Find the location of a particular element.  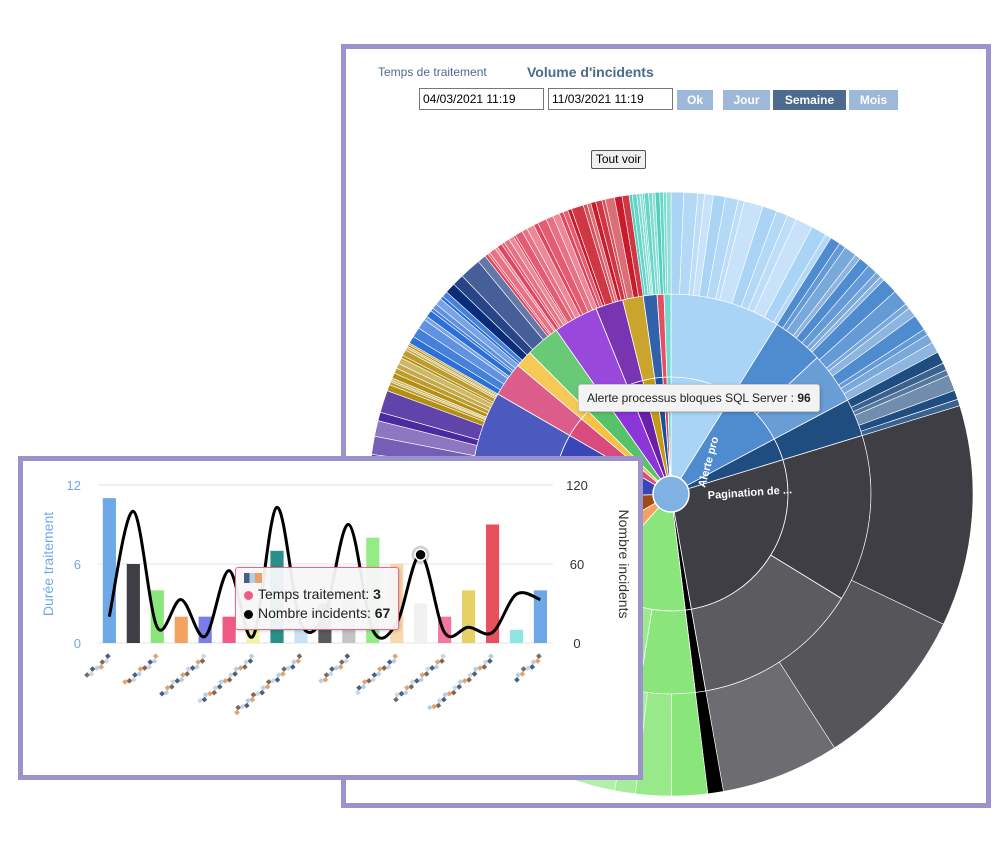

tooltip-line-value: 67 is located at coordinates (382, 613).